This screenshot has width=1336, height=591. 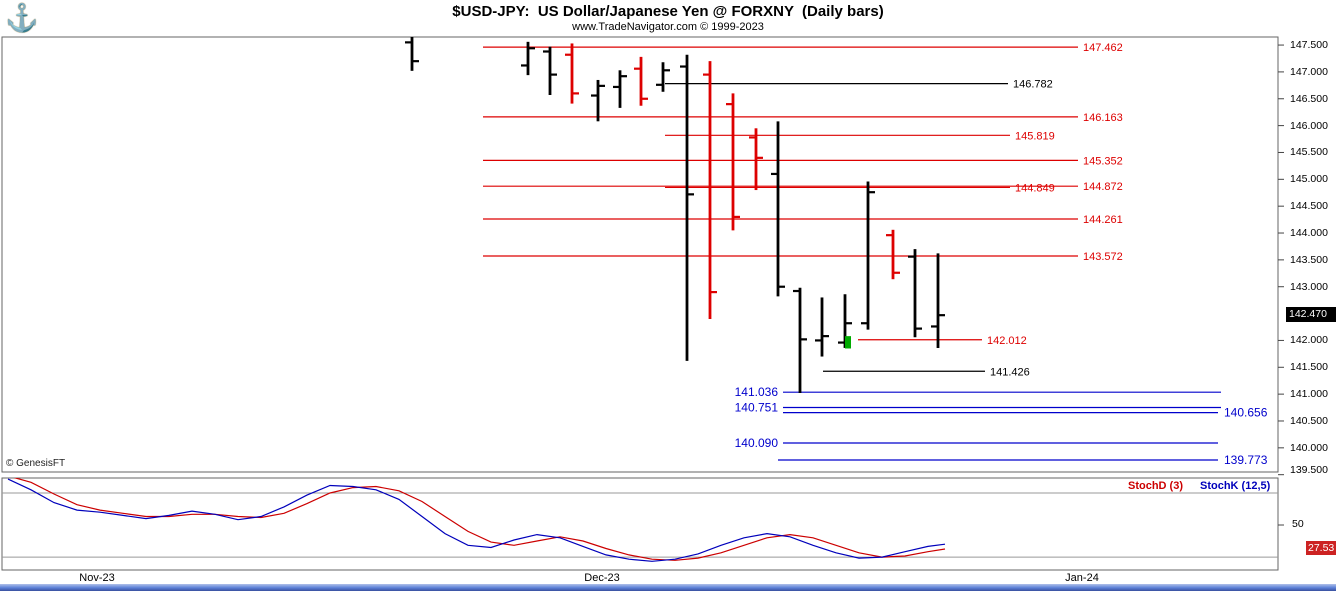 What do you see at coordinates (668, 27) in the screenshot?
I see `chart-subtitle: www.TradeNavigator.com © 1999-2023` at bounding box center [668, 27].